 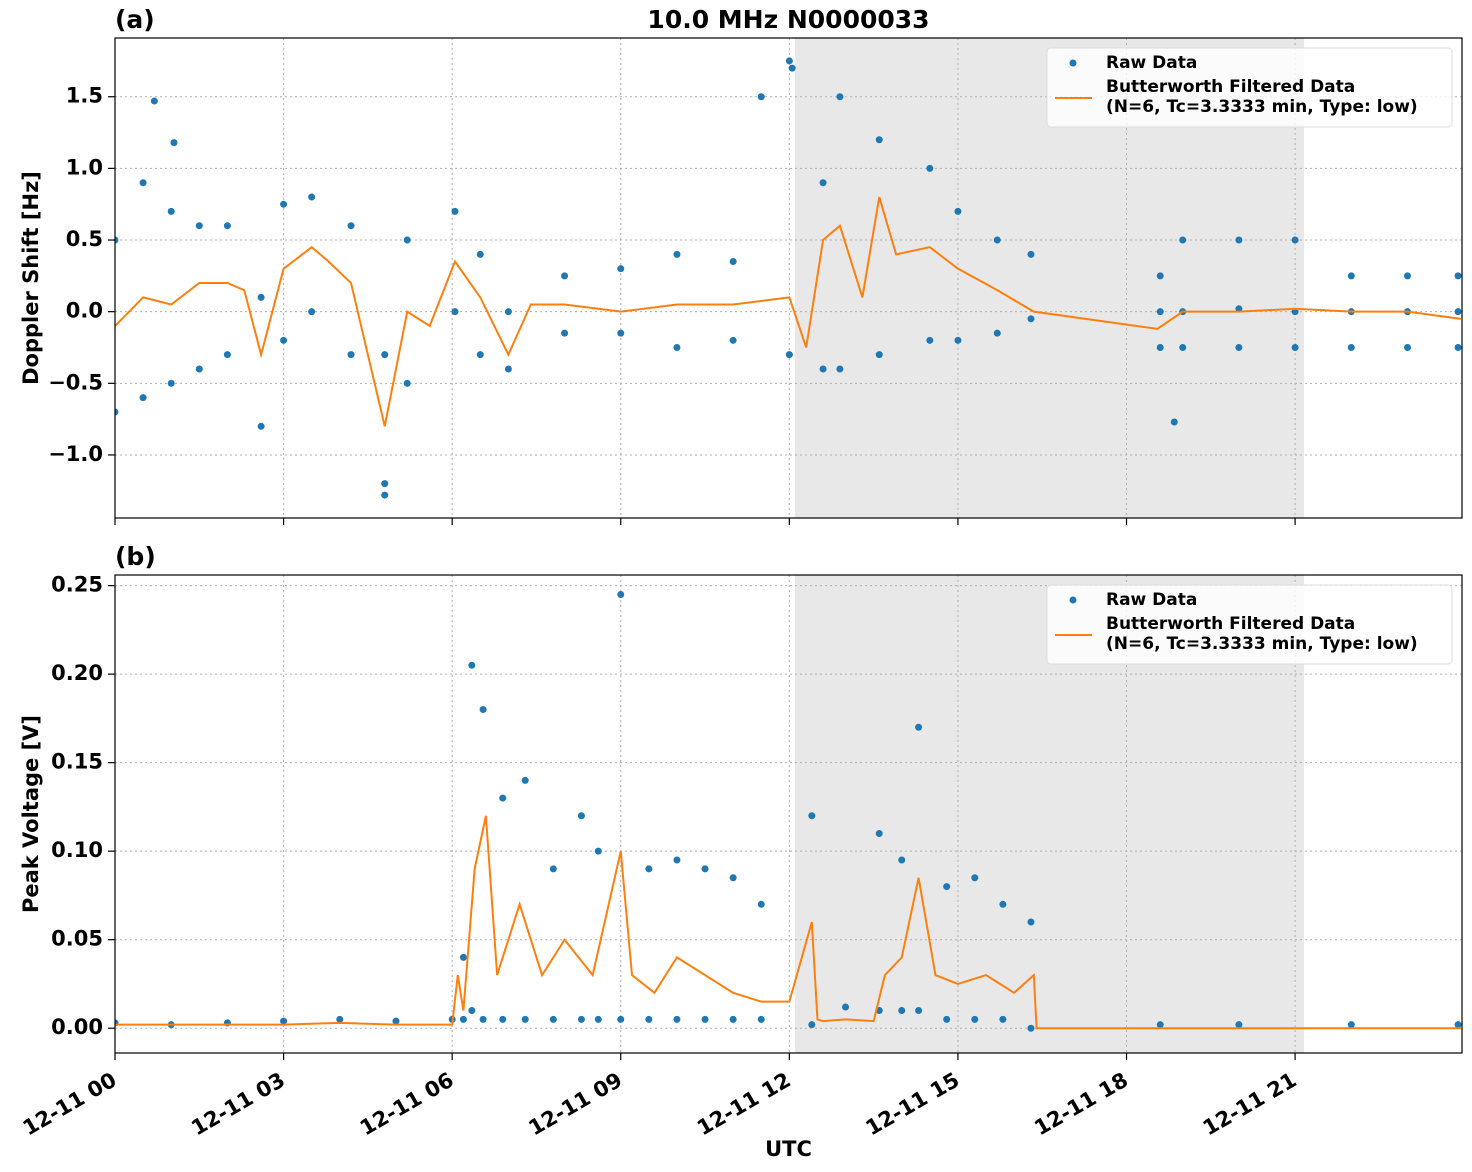 I want to click on legend-label: Raw Data, so click(x=1151, y=63).